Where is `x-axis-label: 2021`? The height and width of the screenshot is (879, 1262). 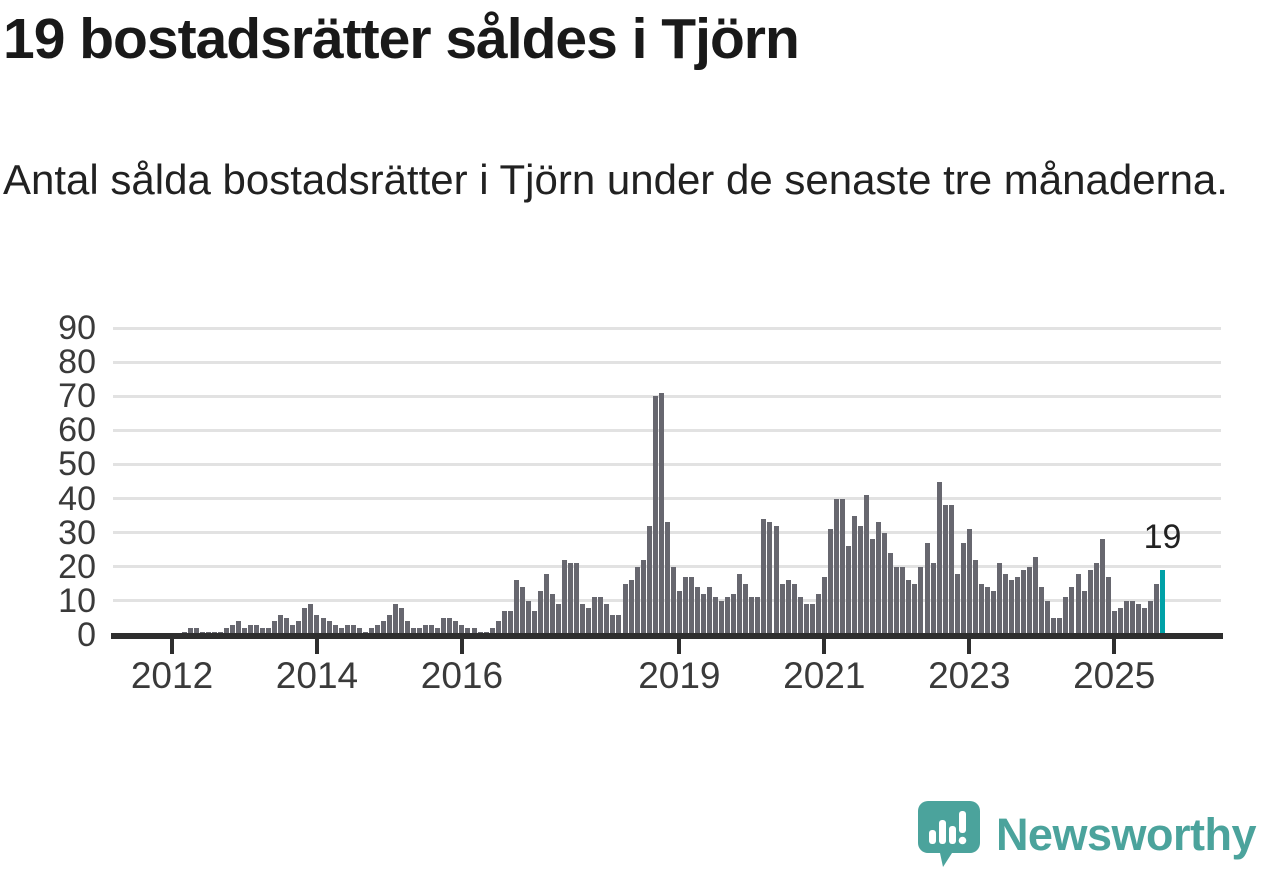 x-axis-label: 2021 is located at coordinates (824, 675).